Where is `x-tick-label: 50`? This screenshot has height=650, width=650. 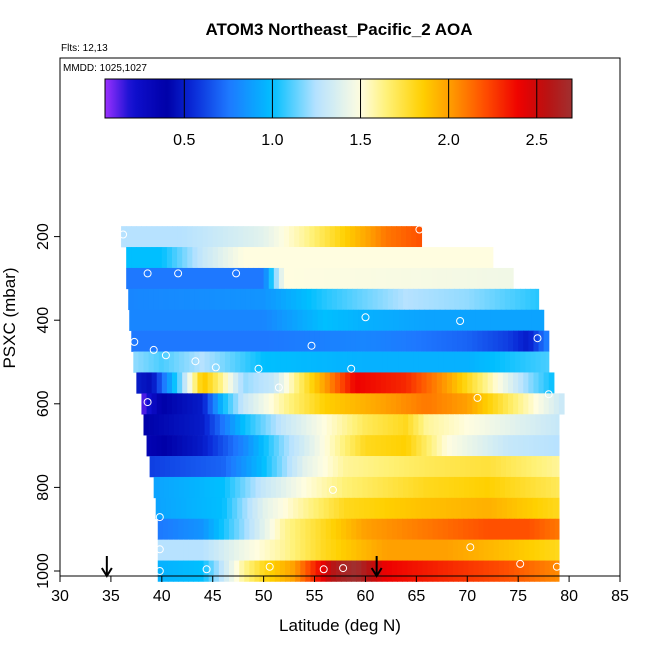
x-tick-label: 50 is located at coordinates (264, 596).